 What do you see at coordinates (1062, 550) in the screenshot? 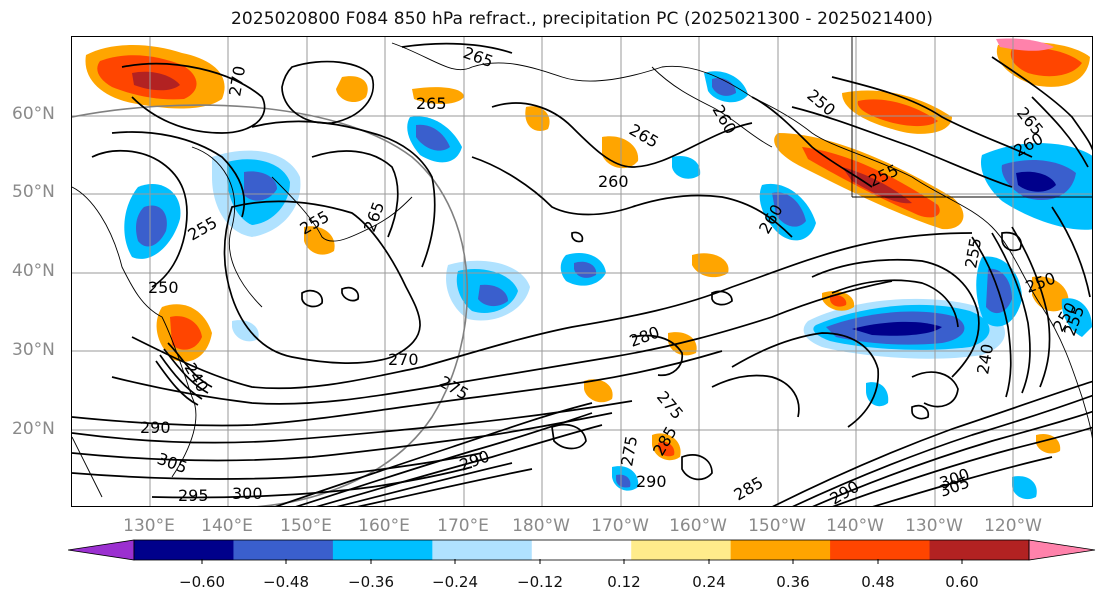
I see `colorbar-extend-high` at bounding box center [1062, 550].